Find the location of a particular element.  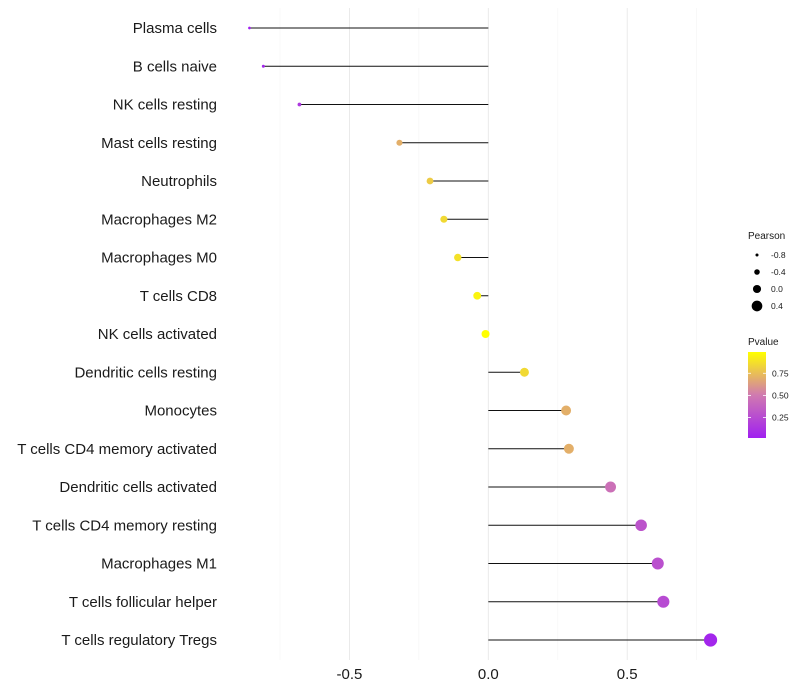

color-legend-label: 0.50 is located at coordinates (780, 395).